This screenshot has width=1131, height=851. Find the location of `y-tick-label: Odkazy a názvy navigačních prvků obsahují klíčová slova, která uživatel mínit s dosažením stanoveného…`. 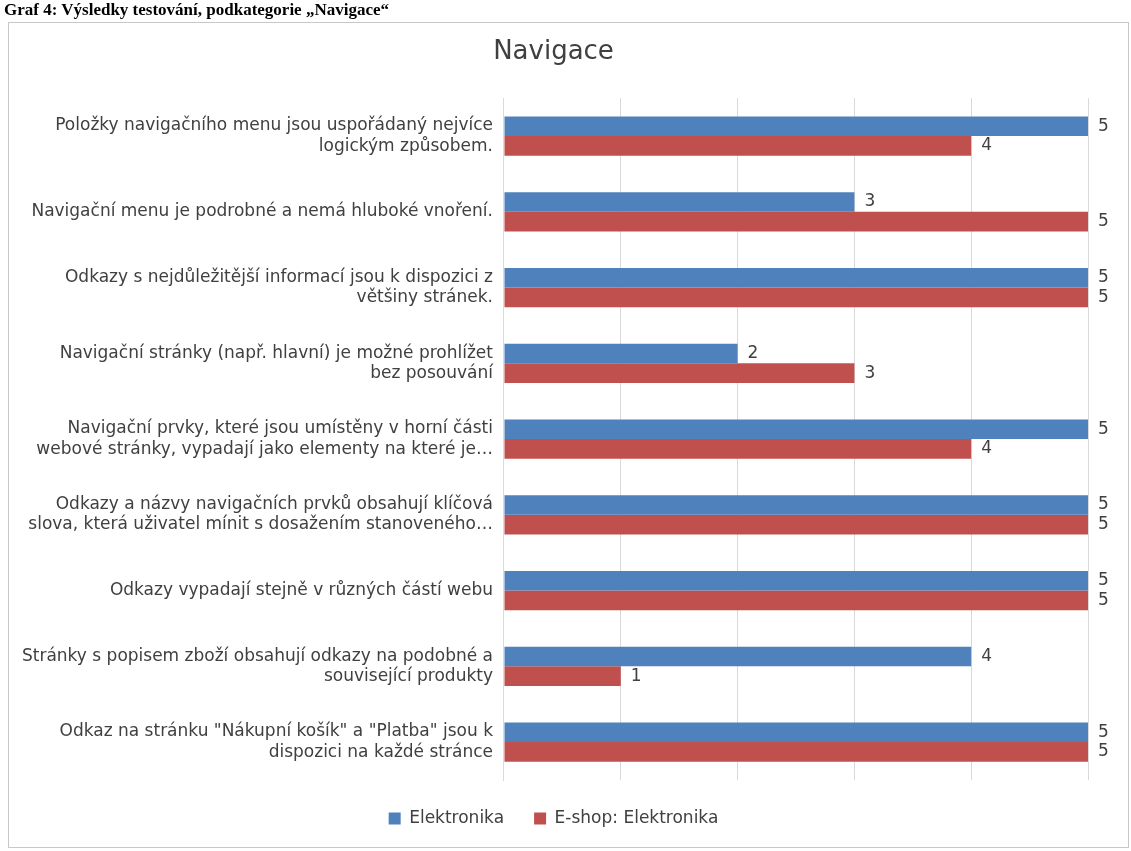

y-tick-label: Odkazy a názvy navigačních prvků obsahují klíčová slova, která uživatel mínit s dosažením stanoveného… is located at coordinates (260, 513).